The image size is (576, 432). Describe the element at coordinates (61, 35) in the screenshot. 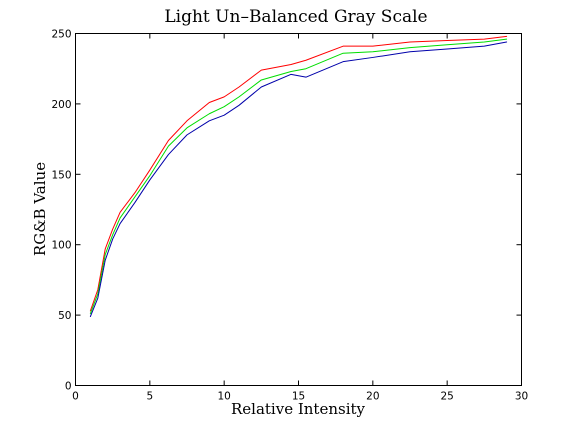

I see `y-tick-label-5: 250` at that location.